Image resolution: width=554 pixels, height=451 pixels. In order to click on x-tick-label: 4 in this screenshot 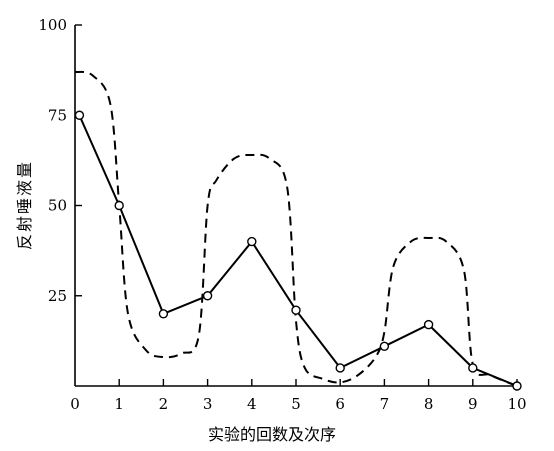, I will do `click(252, 404)`.